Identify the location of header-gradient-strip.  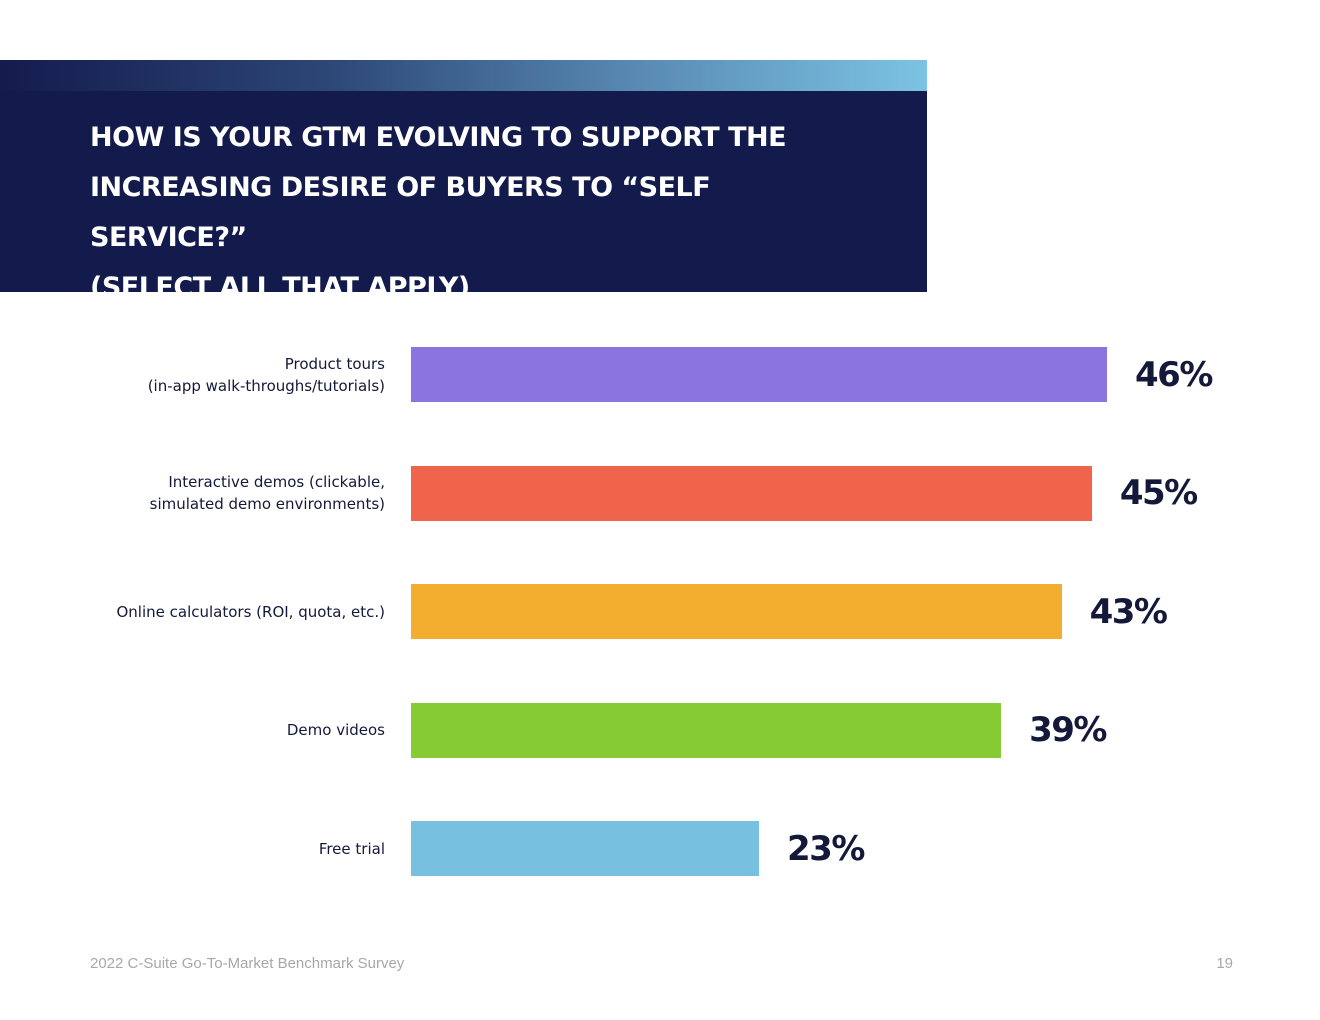
(463, 75).